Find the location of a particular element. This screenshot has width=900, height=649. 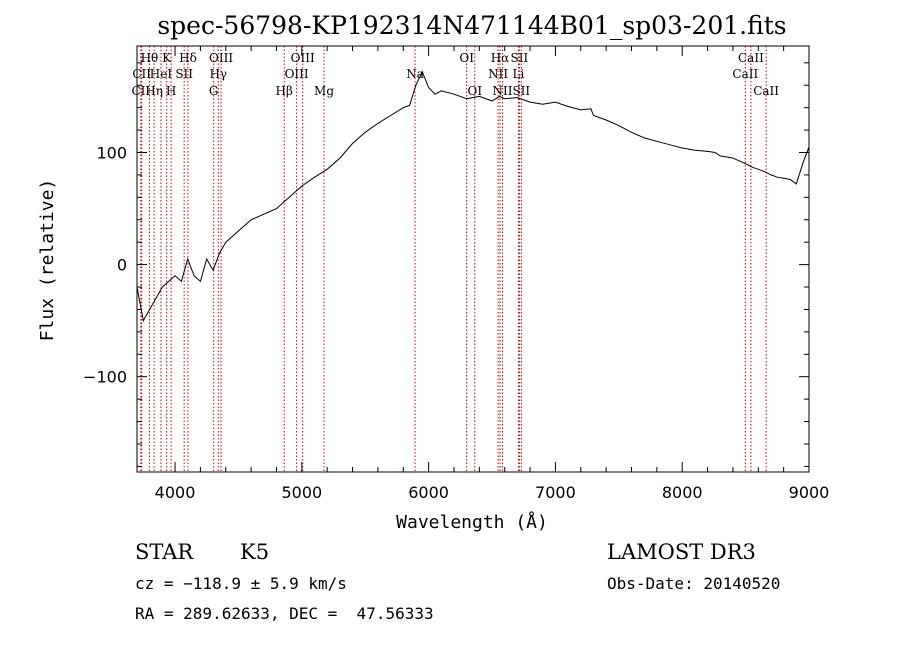

x-tick-label: 4000 is located at coordinates (175, 492).